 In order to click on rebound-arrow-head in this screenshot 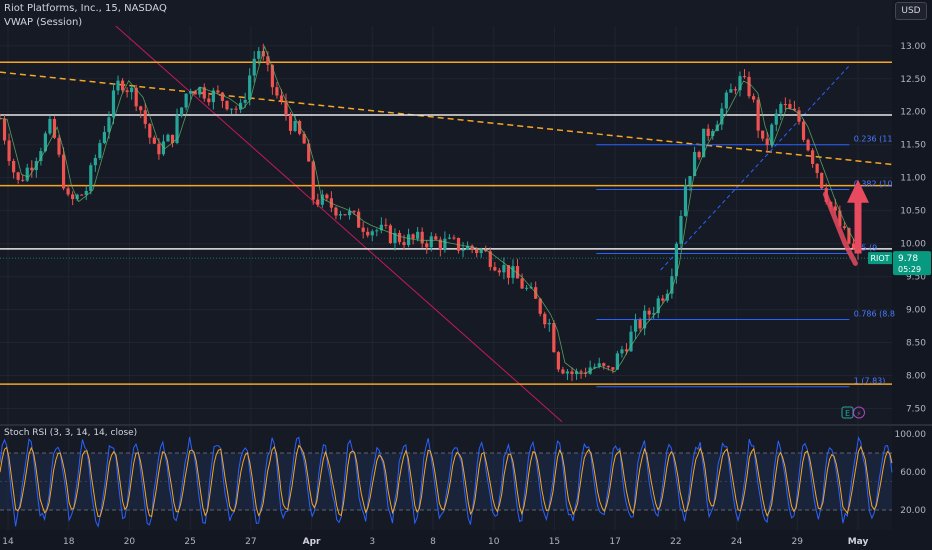, I will do `click(858, 191)`.